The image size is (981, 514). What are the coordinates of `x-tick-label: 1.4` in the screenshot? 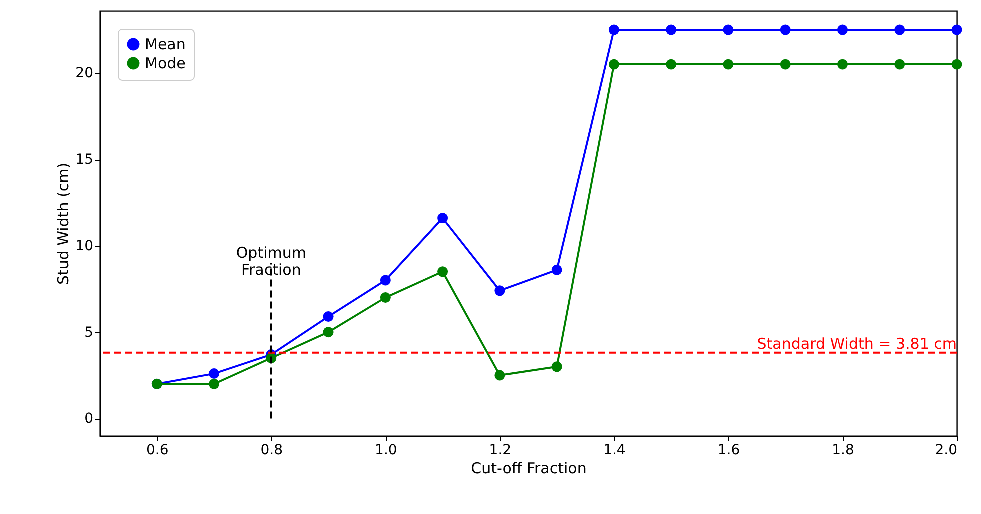 It's located at (615, 450).